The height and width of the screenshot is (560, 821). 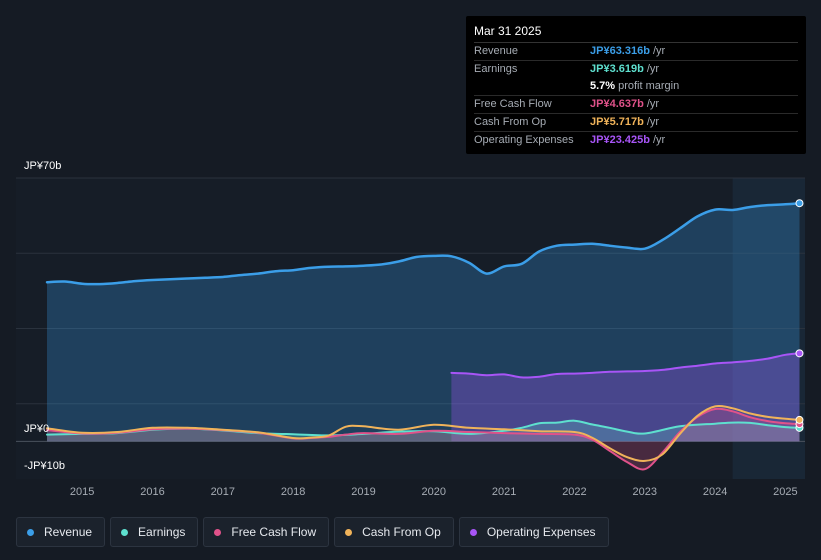 What do you see at coordinates (162, 532) in the screenshot?
I see `legend-earnings-label: Earnings` at bounding box center [162, 532].